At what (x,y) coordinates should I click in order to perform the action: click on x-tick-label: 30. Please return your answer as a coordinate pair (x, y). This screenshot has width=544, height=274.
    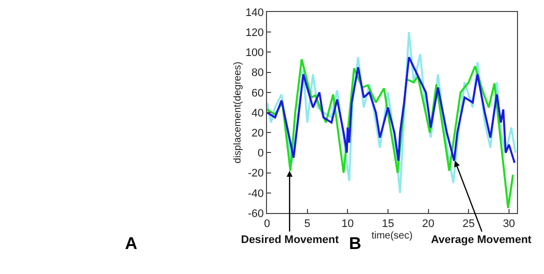
    Looking at the image, I should click on (509, 224).